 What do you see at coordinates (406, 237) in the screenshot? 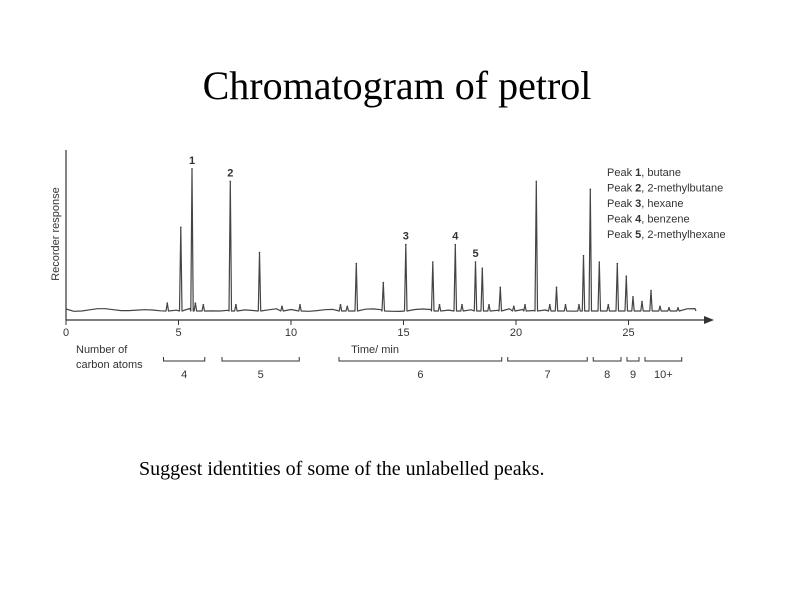
I see `peak-number-label: 3` at bounding box center [406, 237].